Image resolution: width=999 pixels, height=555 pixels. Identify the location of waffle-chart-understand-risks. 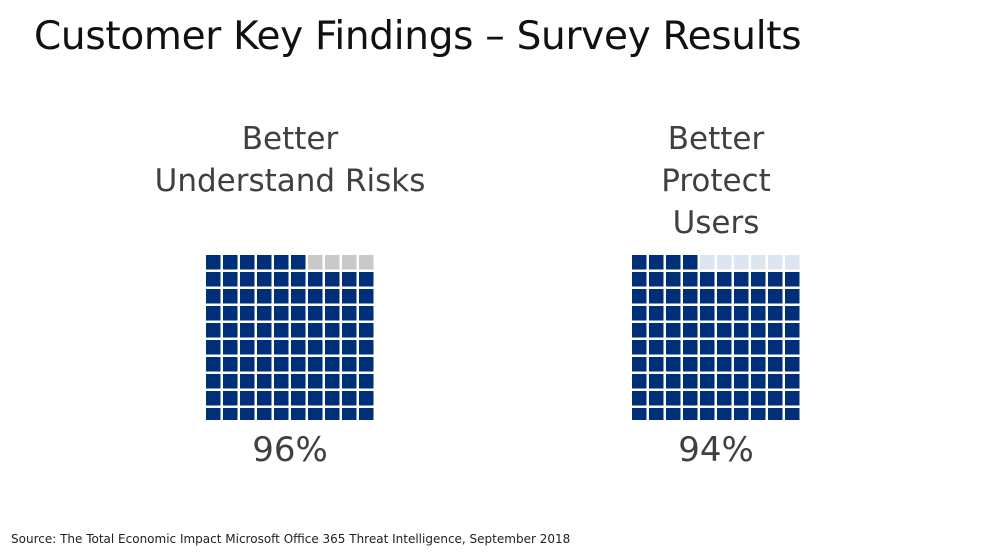
(290, 337).